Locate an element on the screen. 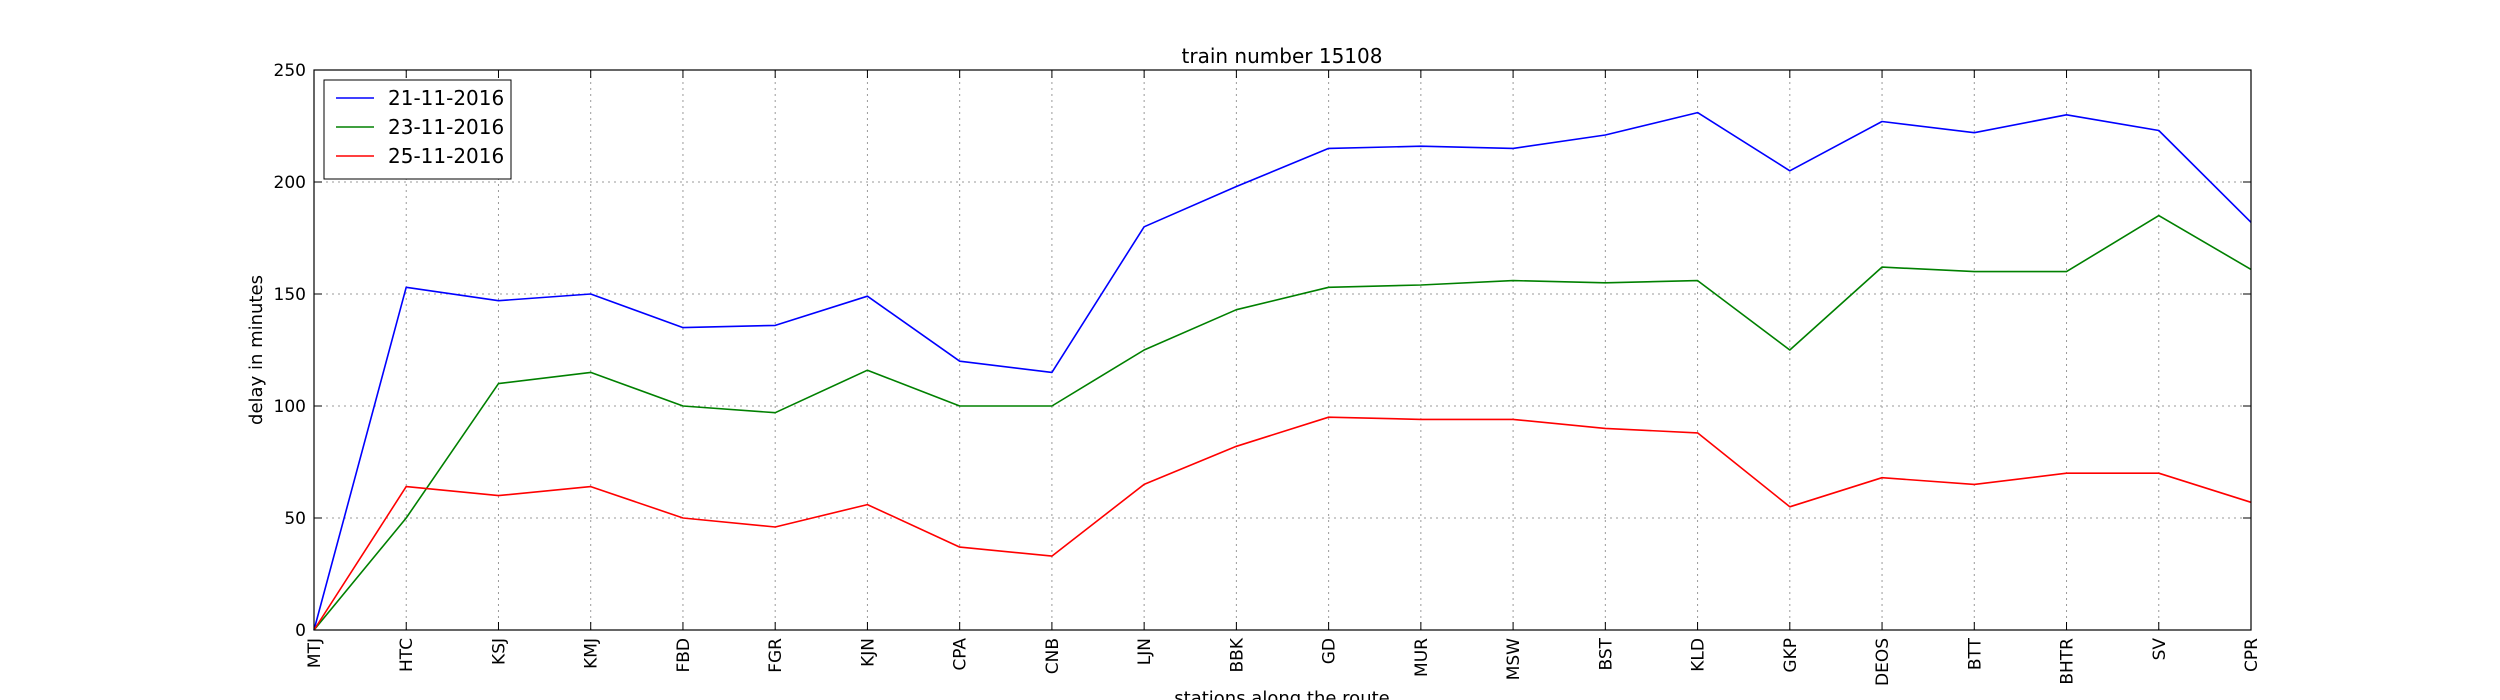 The width and height of the screenshot is (2500, 700). y-tick-label: 150 is located at coordinates (290, 295).